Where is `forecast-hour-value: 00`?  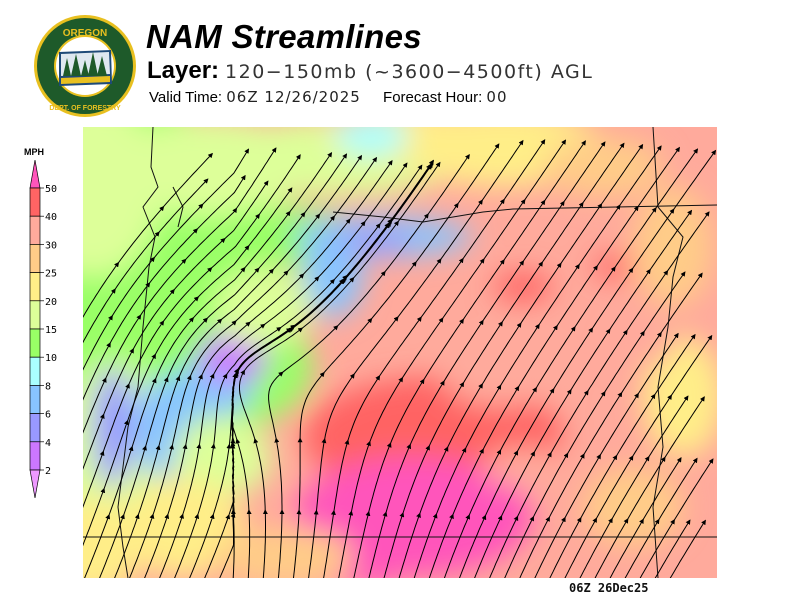
forecast-hour-value: 00 is located at coordinates (497, 97).